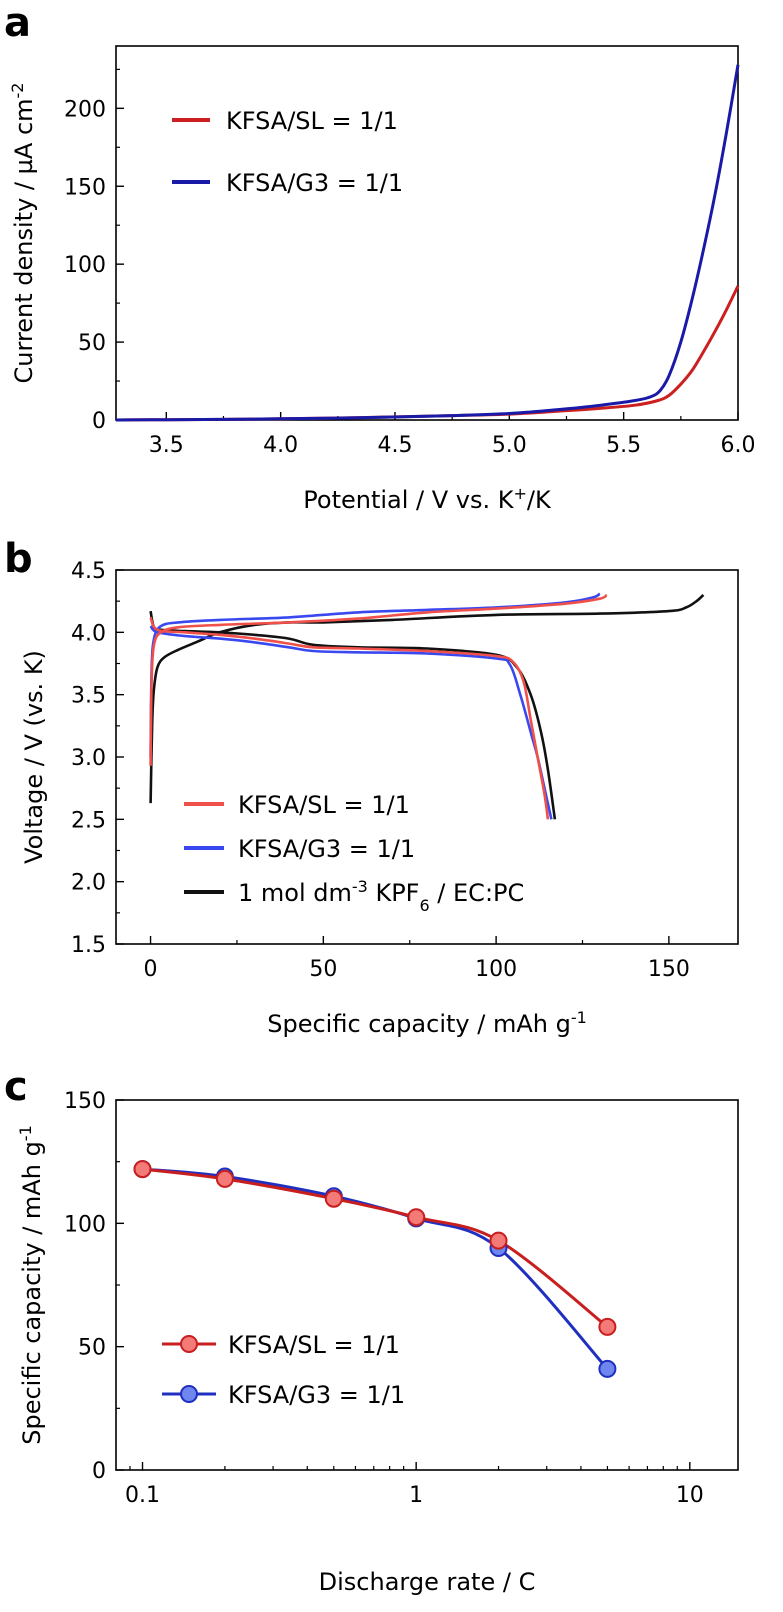  Describe the element at coordinates (427, 1582) in the screenshot. I see `x-axis-title: Discharge rate / C` at that location.